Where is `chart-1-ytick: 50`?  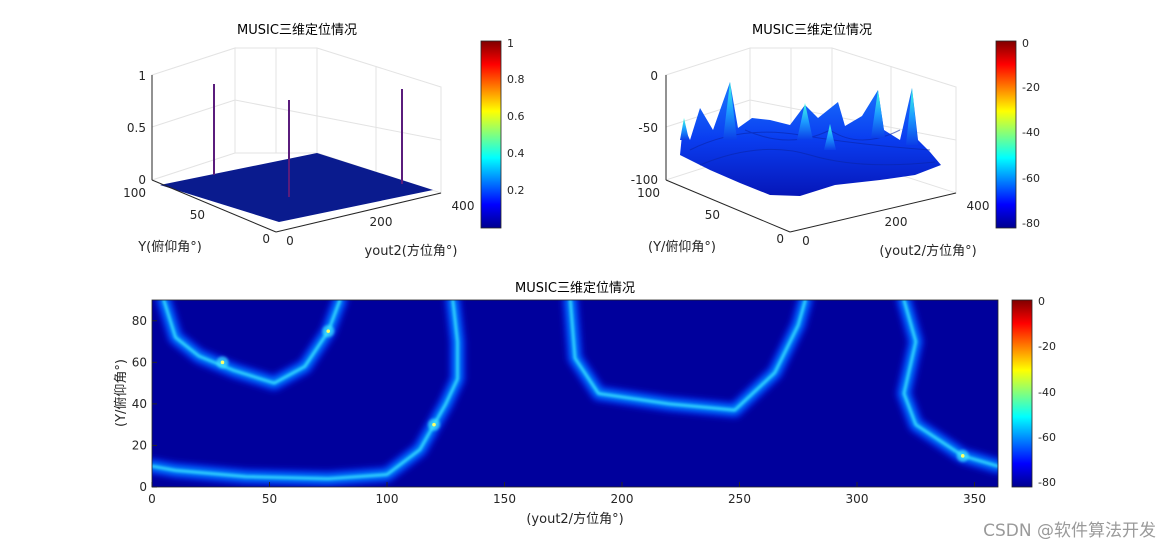 chart-1-ytick: 50 is located at coordinates (197, 215).